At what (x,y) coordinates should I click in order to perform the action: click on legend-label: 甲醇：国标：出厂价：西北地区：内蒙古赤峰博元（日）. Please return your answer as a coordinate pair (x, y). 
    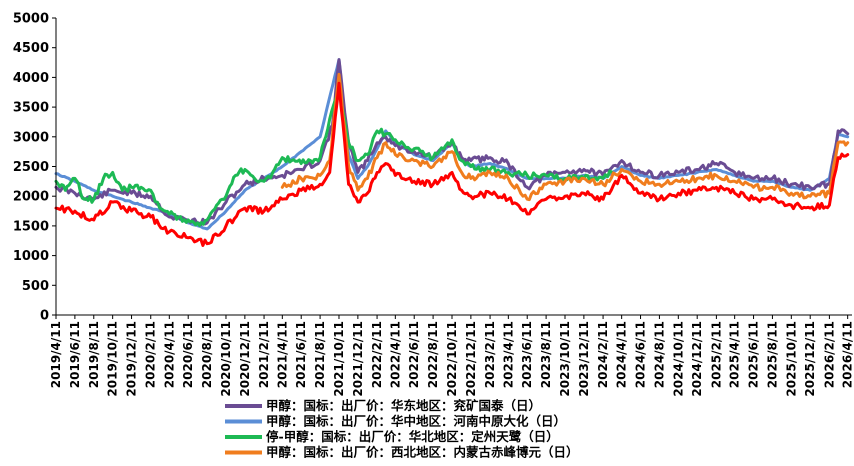
    Looking at the image, I should click on (422, 452).